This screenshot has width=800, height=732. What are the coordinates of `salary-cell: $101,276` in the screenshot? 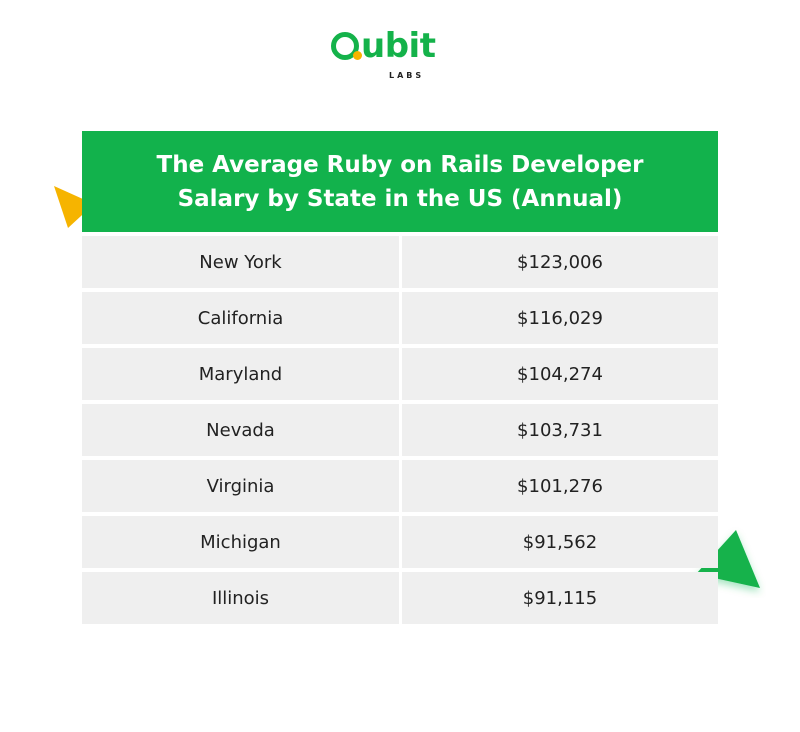 It's located at (560, 486).